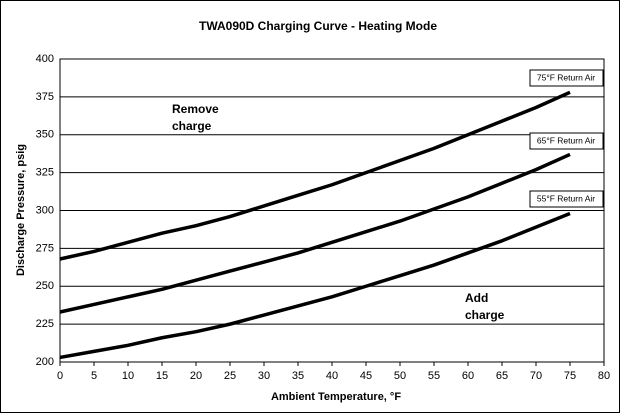  What do you see at coordinates (318, 26) in the screenshot?
I see `chart-title: TWA090D Charging Curve - Heating Mode` at bounding box center [318, 26].